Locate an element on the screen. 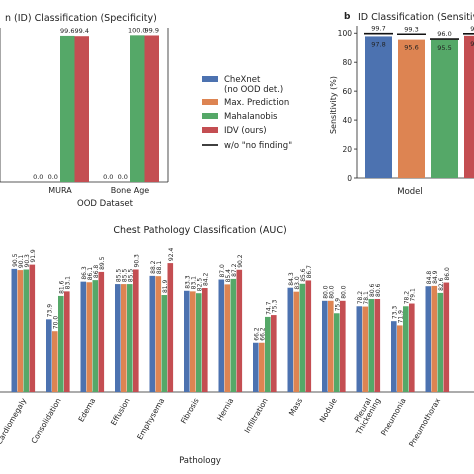 This screenshot has height=474, width=474. auc-data-label: 81.6 is located at coordinates (62, 287).